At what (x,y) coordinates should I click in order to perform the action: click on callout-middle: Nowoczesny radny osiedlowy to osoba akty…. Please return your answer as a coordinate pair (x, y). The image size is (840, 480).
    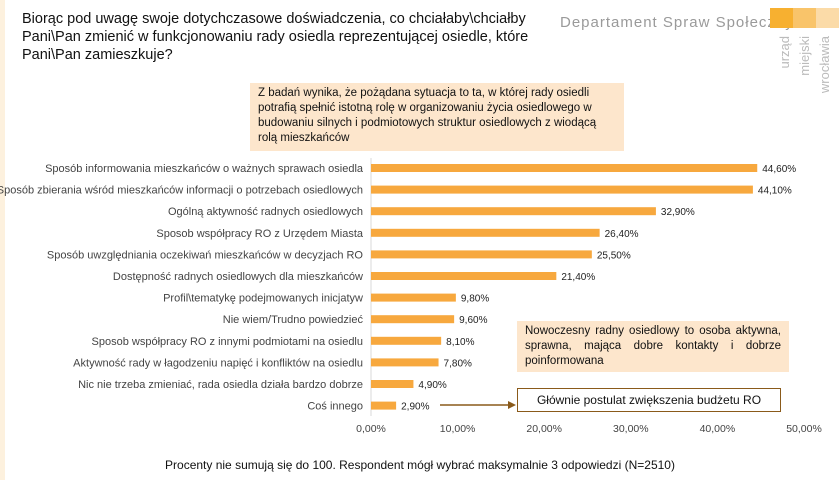
    Looking at the image, I should click on (653, 346).